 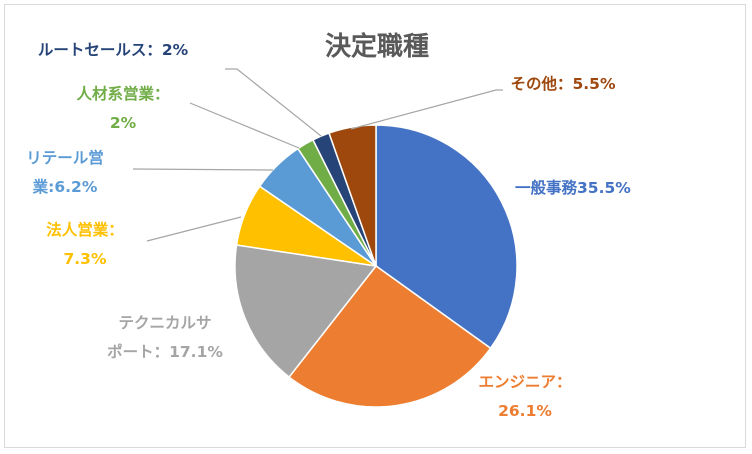 I want to click on pie-slice-engineer, so click(x=390, y=336).